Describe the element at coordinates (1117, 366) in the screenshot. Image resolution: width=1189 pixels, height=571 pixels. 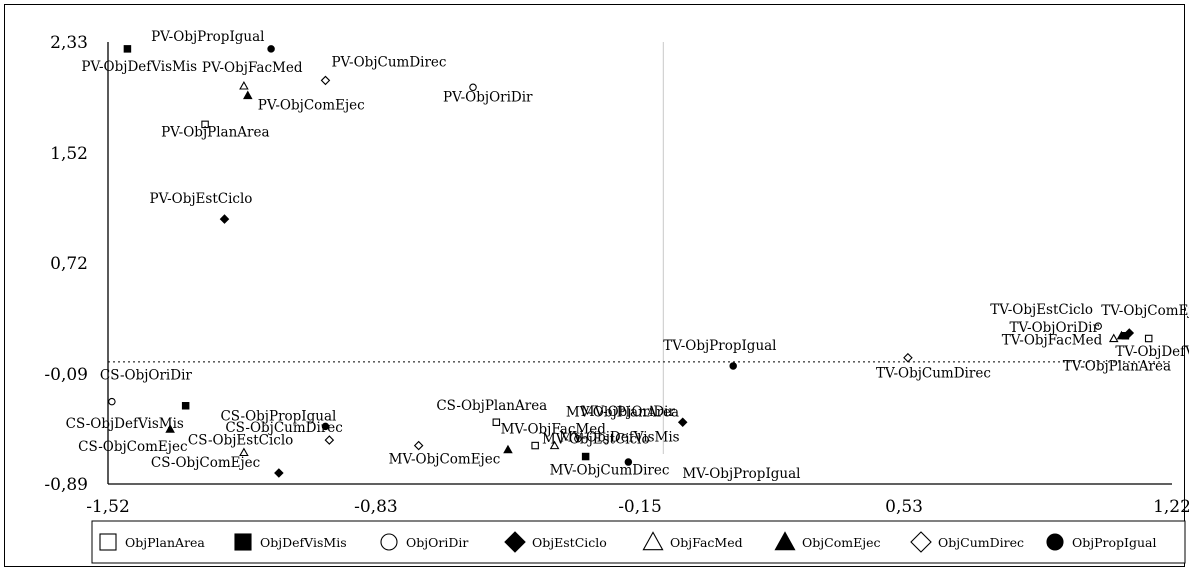
I see `point-label: TV-ObjPlanArea` at that location.